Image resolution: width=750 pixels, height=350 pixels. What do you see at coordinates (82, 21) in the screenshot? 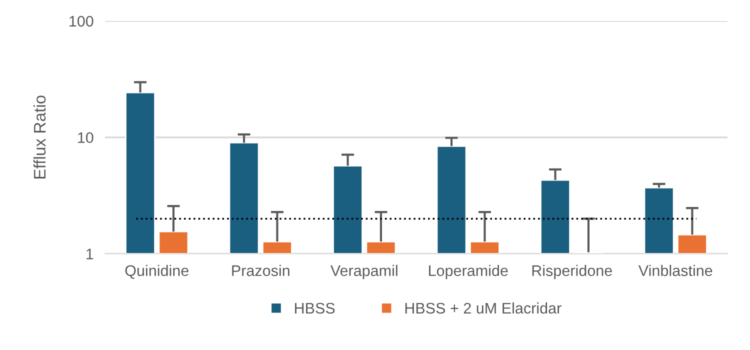
I see `y-tick-label: 100` at bounding box center [82, 21].